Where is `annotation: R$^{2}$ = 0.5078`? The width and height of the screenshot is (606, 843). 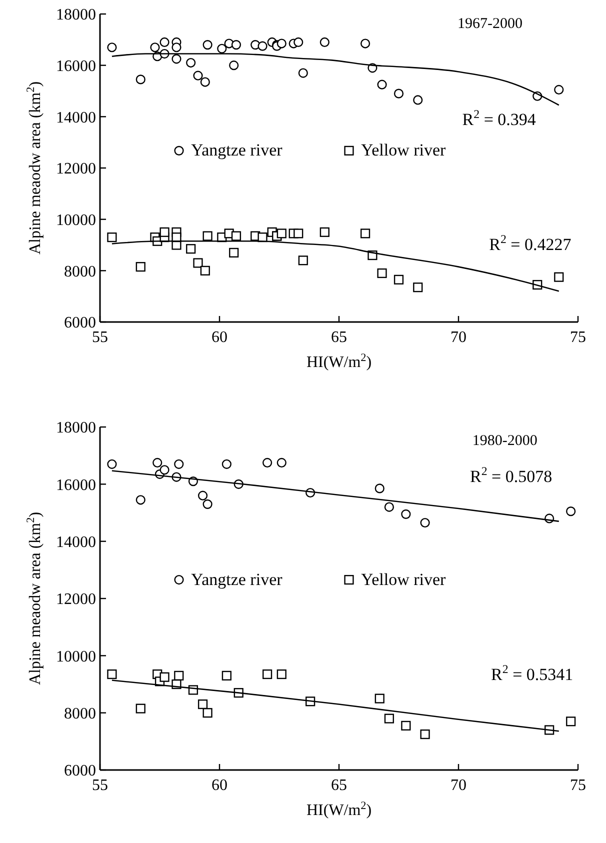
annotation: R$^{2}$ = 0.5078 is located at coordinates (511, 475).